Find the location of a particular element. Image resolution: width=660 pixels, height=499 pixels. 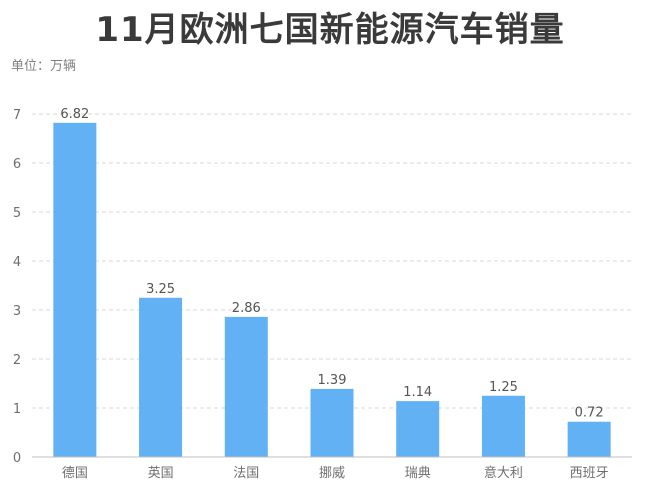

y-tick-label: 6 is located at coordinates (17, 164).